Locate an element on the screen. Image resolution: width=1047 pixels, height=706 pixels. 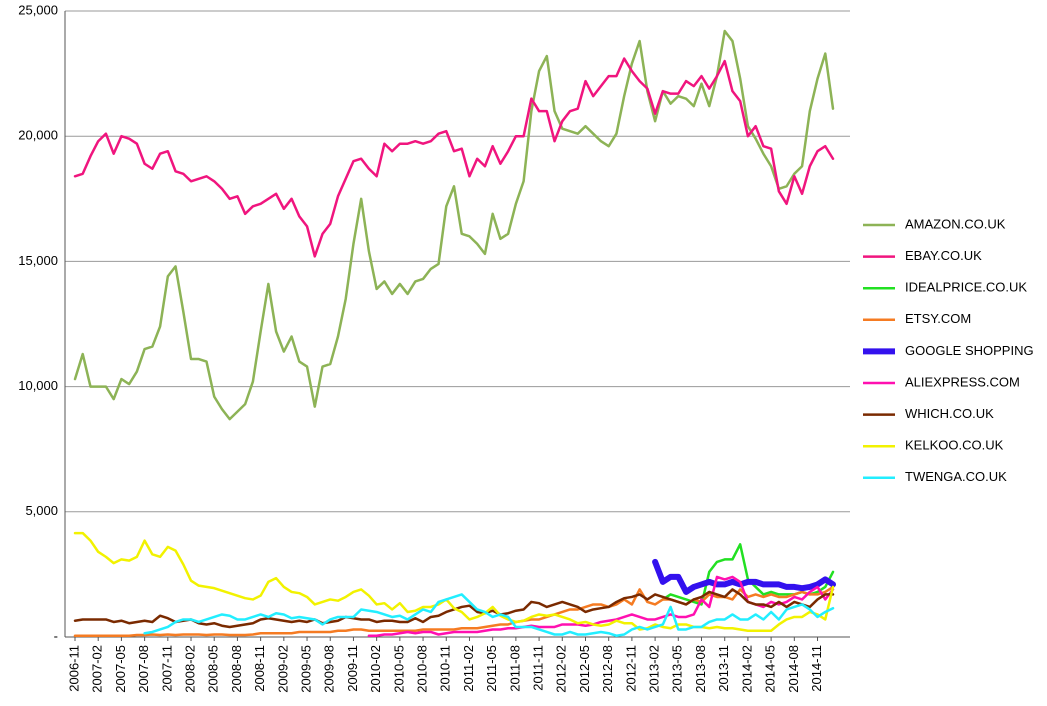
y-tick-label: 10,000 is located at coordinates (38, 385).